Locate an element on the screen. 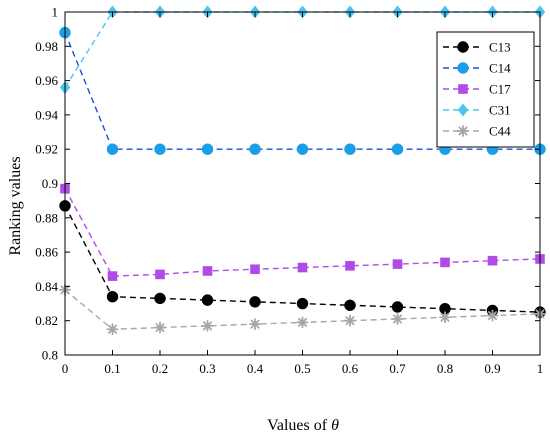 Image resolution: width=550 pixels, height=440 pixels. legend: C13 C14 C17 C31 C44 is located at coordinates (485, 89).